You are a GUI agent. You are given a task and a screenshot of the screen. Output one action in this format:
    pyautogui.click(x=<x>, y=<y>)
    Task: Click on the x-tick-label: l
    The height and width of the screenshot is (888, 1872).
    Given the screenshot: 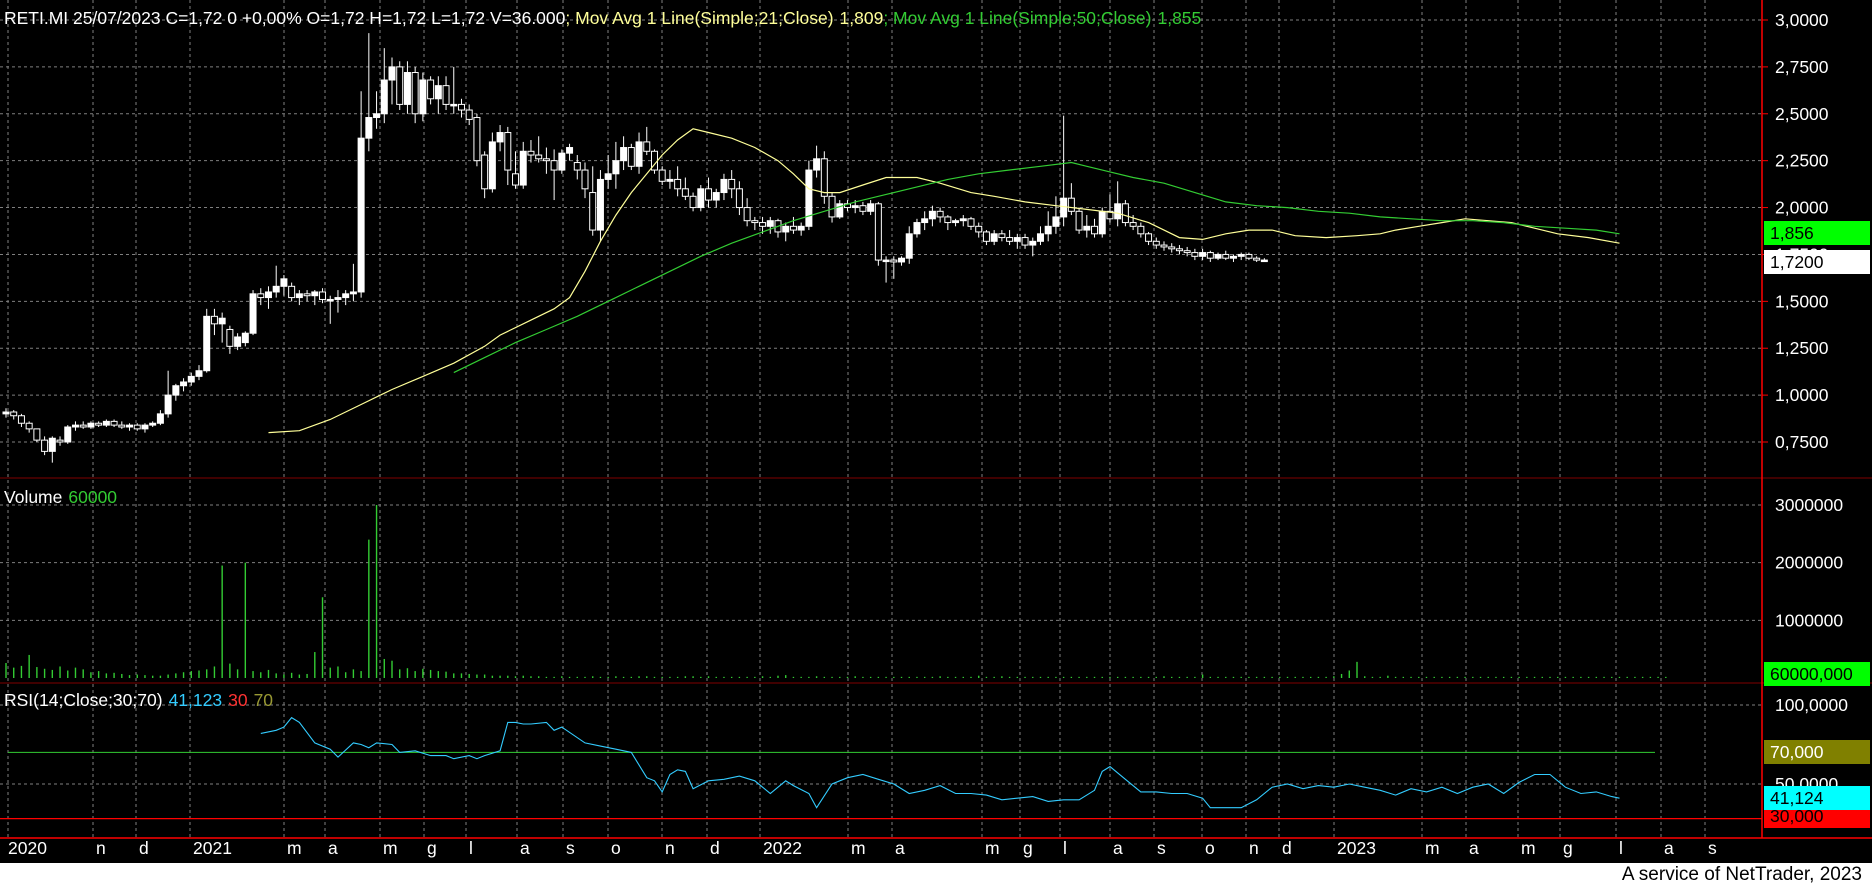 What is the action you would take?
    pyautogui.click(x=1621, y=848)
    